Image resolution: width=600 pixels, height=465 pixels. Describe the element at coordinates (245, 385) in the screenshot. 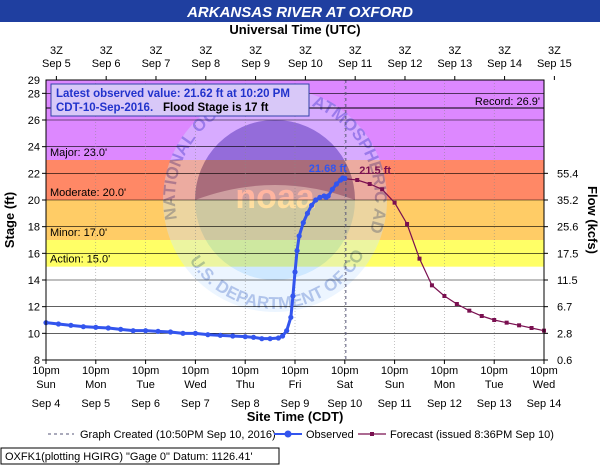

I see `bottom-tick-label-day: Thu` at that location.